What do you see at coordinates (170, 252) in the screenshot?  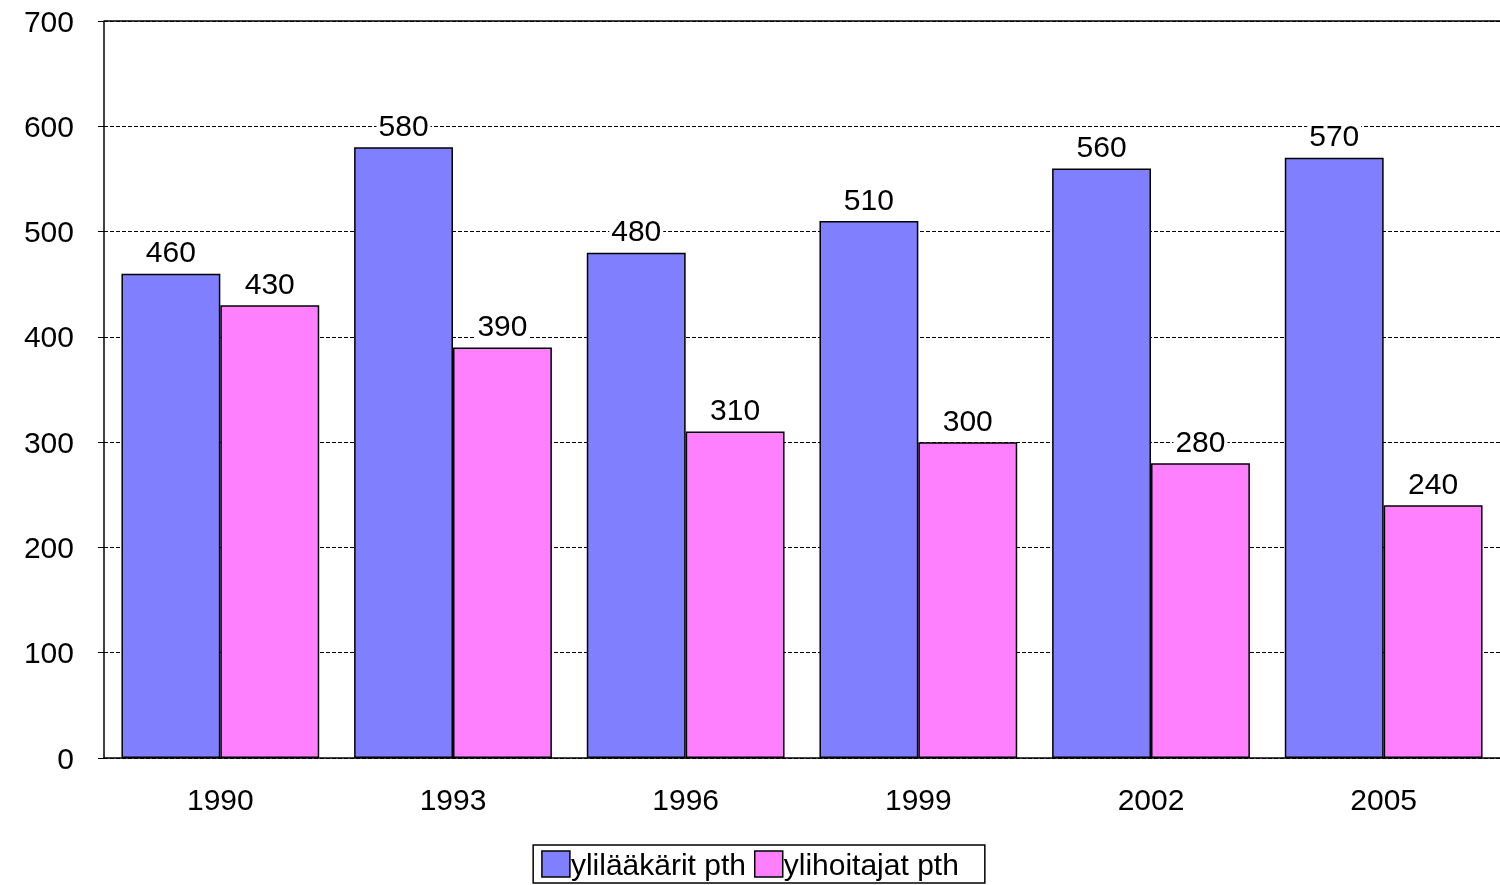 I see `data-label: 460` at bounding box center [170, 252].